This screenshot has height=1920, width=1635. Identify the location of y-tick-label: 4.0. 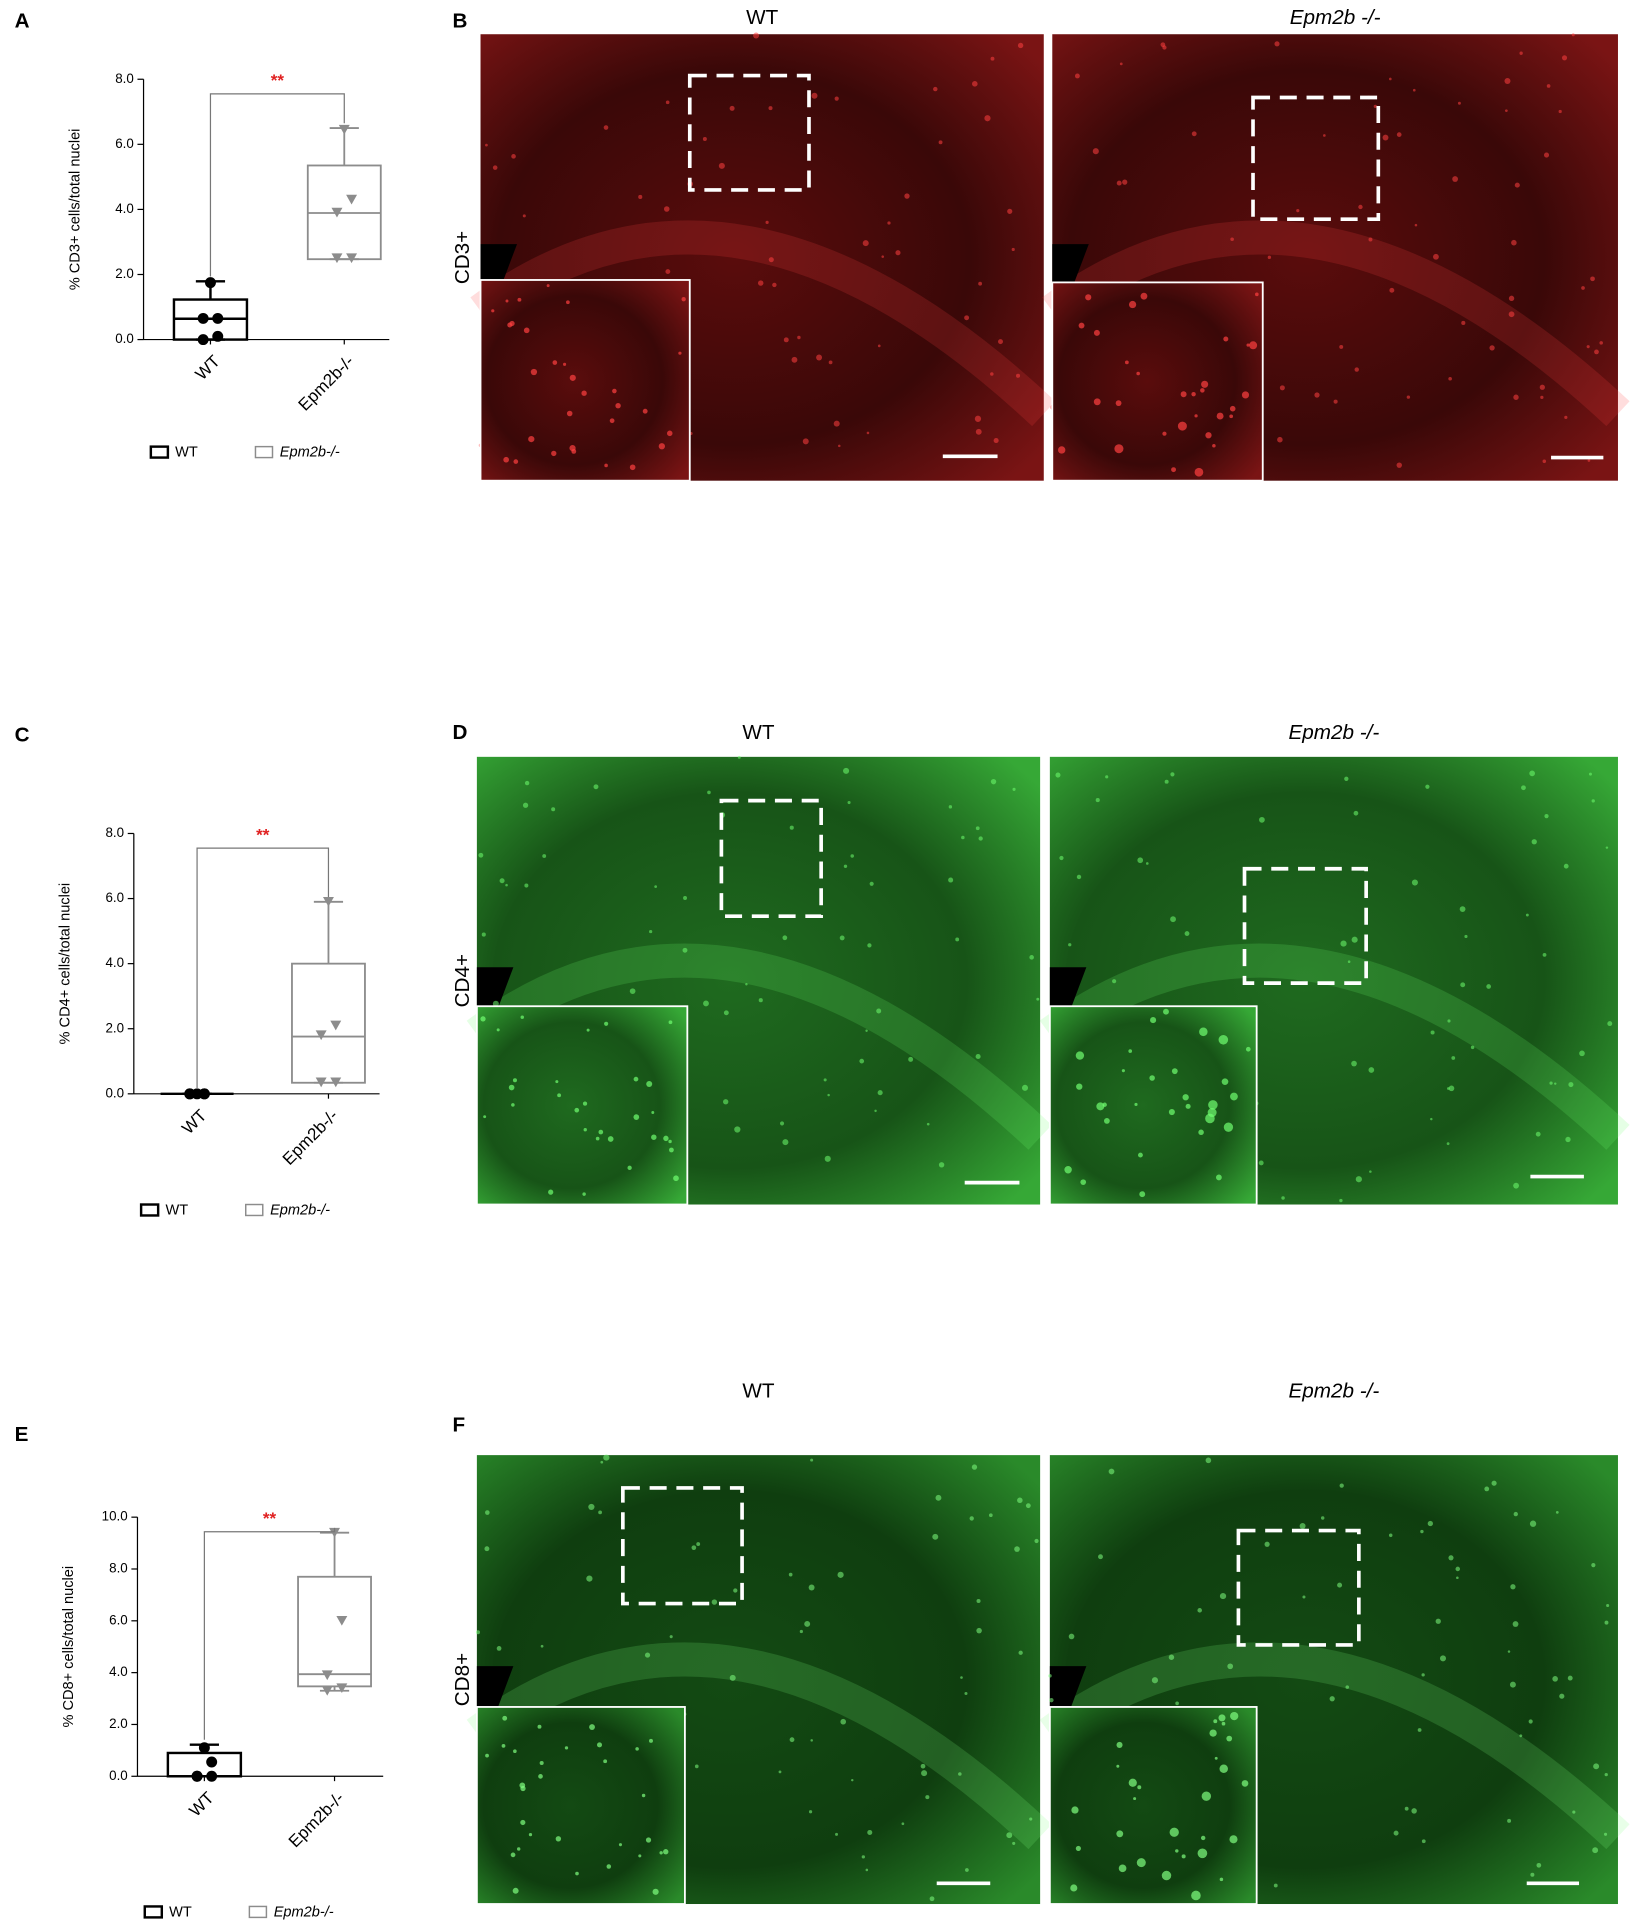
(118, 1671).